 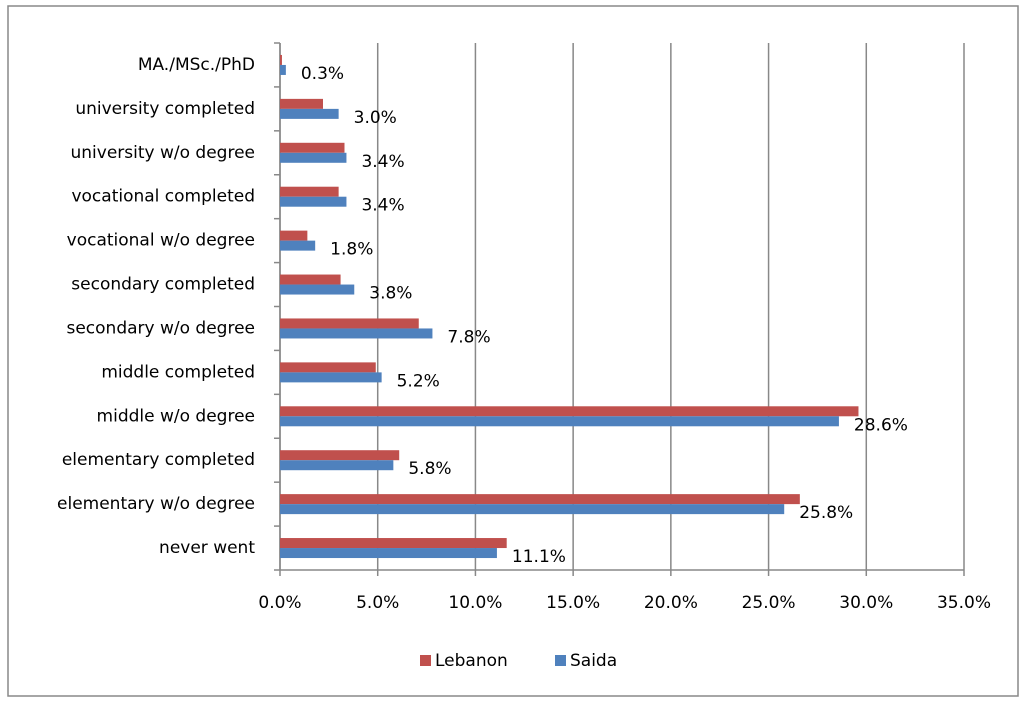 I want to click on x-tick-label: 20.0%, so click(x=671, y=603).